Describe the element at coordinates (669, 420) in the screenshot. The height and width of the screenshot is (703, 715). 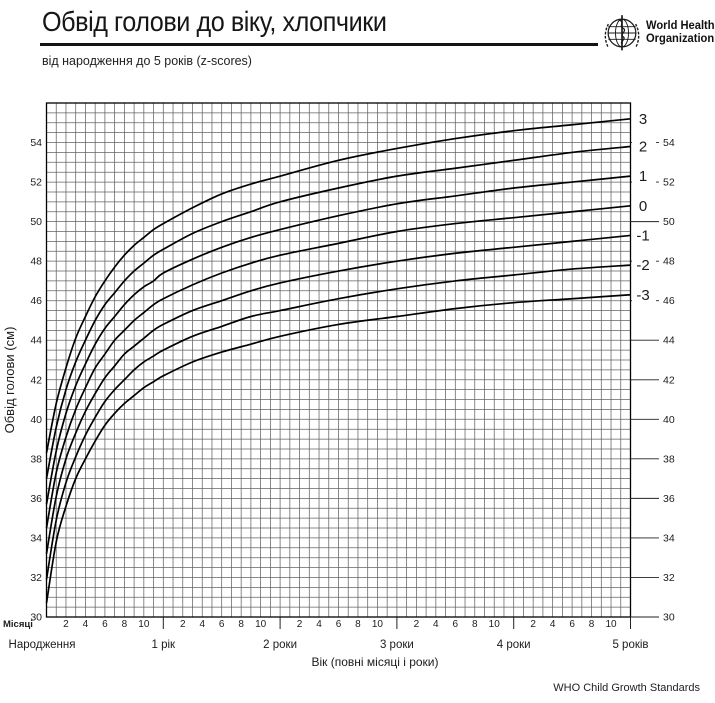
I see `y-axis-right-tick-label: 40` at that location.